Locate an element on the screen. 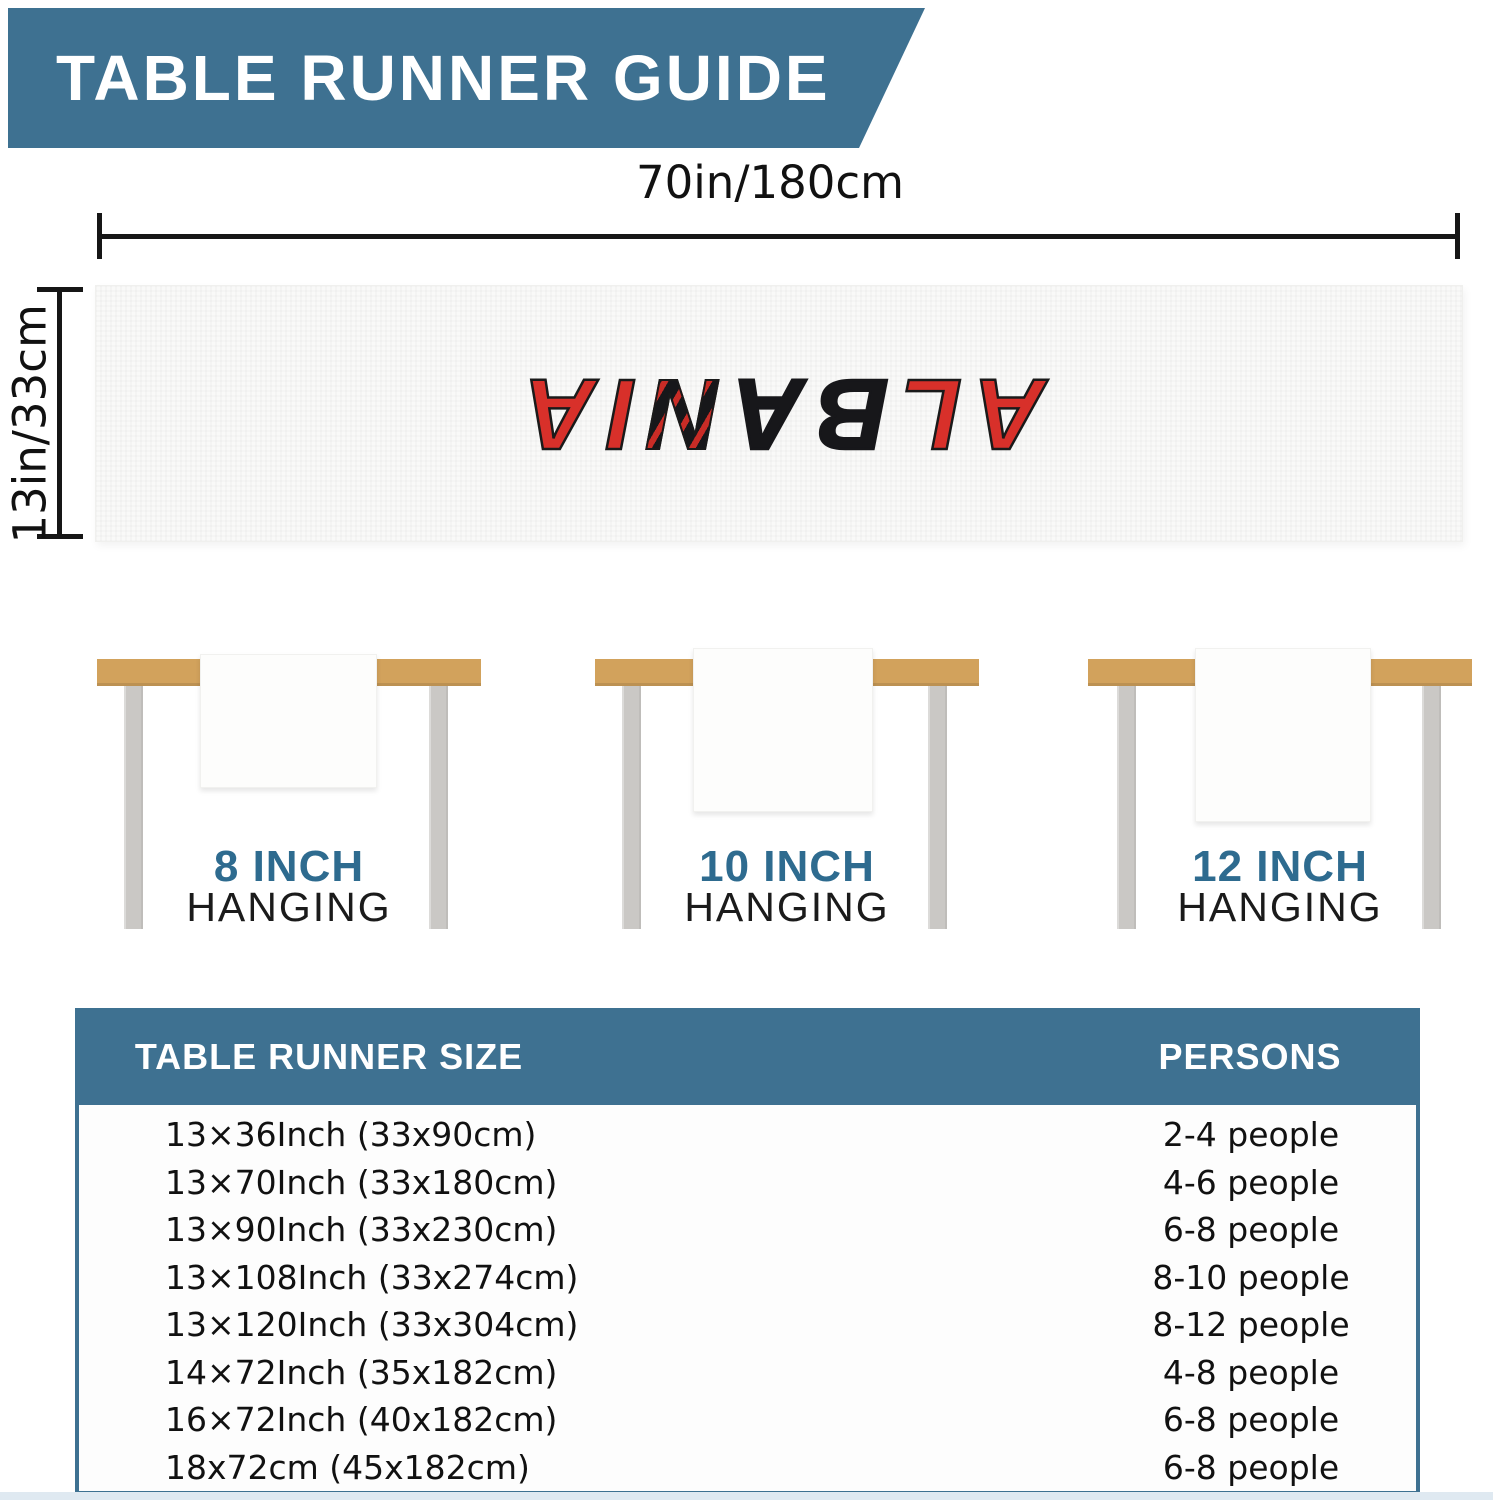 The width and height of the screenshot is (1493, 1500). width-dimension-line is located at coordinates (778, 236).